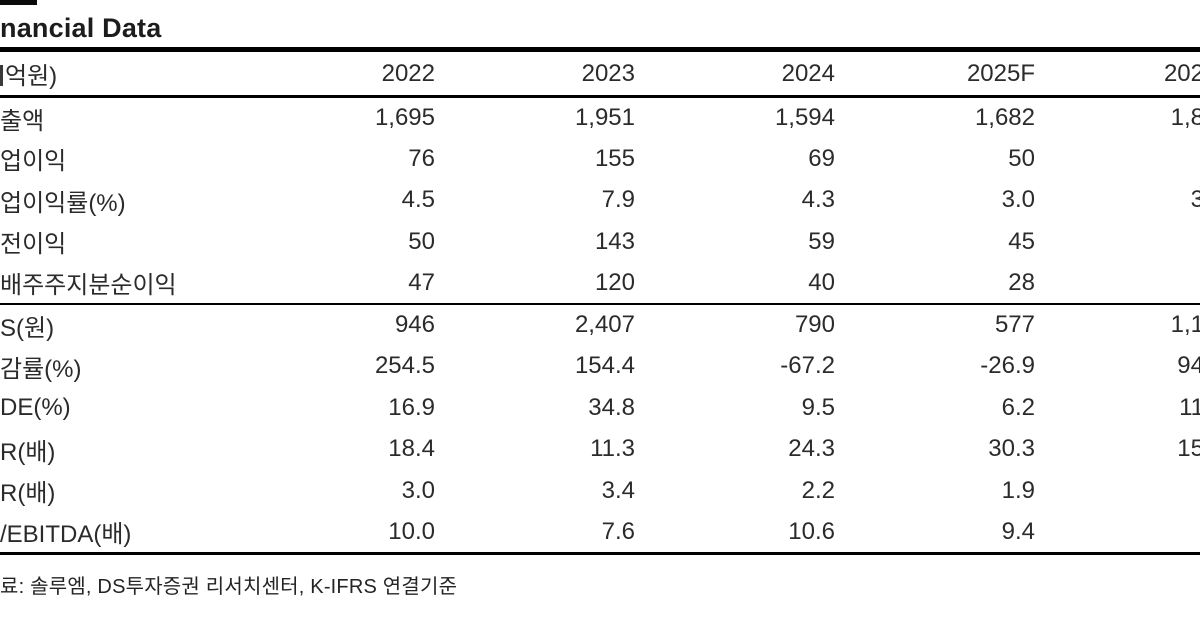 The width and height of the screenshot is (1200, 630). I want to click on row-label: 업이익률(%), so click(63, 203).